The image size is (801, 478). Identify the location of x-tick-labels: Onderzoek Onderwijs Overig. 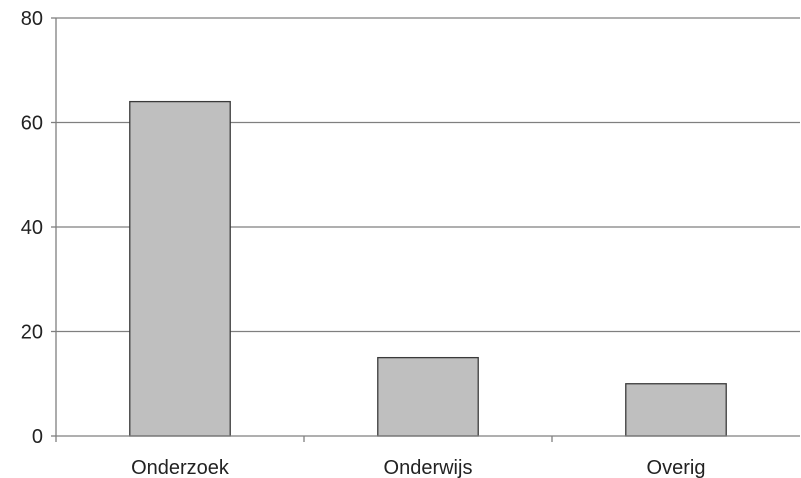
(418, 467).